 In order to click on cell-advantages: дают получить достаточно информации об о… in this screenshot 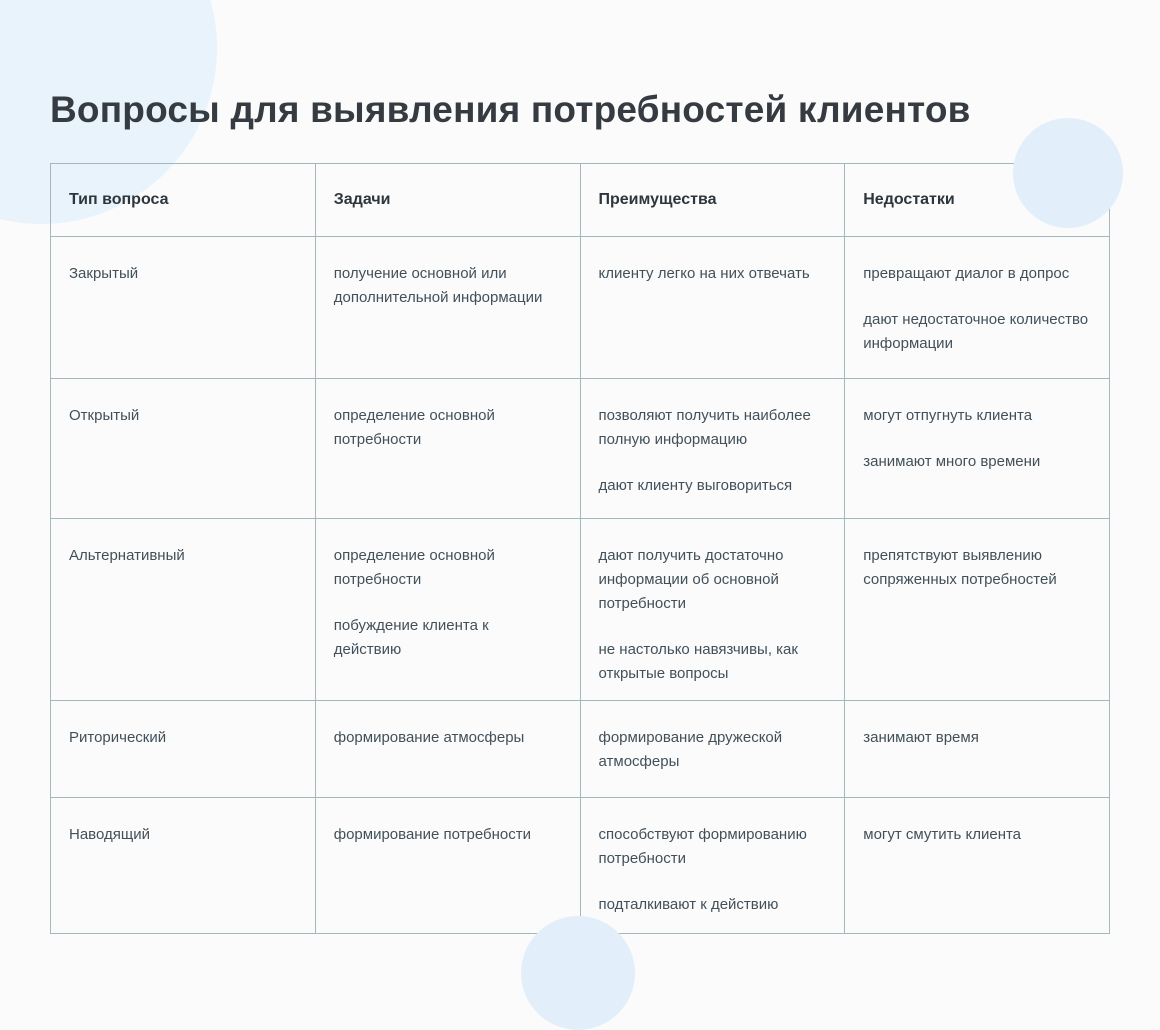, I will do `click(712, 609)`.